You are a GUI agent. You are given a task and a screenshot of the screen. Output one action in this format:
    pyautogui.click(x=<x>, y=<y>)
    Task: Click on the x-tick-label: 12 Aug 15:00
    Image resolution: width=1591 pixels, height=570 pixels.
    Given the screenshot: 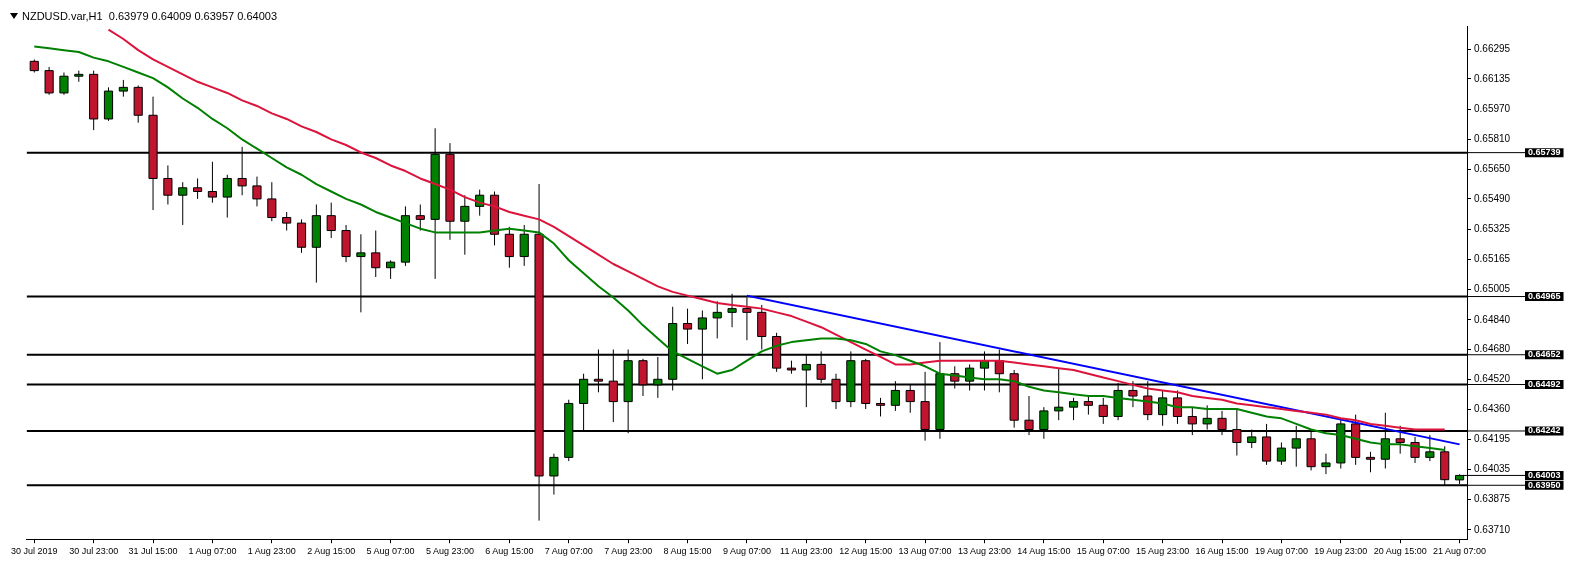 What is the action you would take?
    pyautogui.click(x=866, y=551)
    